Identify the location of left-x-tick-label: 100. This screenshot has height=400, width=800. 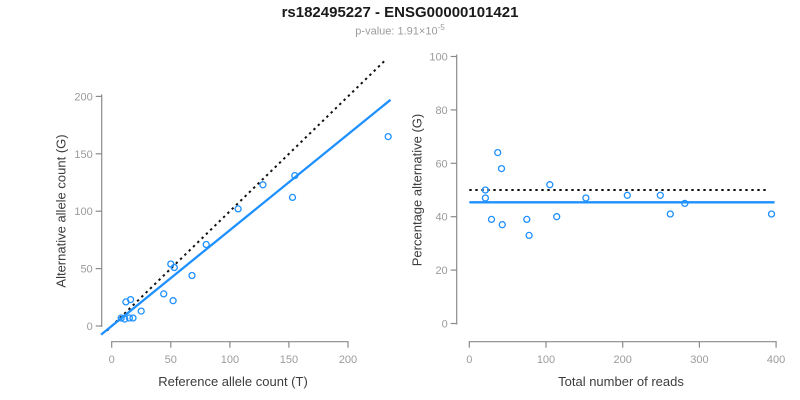
(230, 360).